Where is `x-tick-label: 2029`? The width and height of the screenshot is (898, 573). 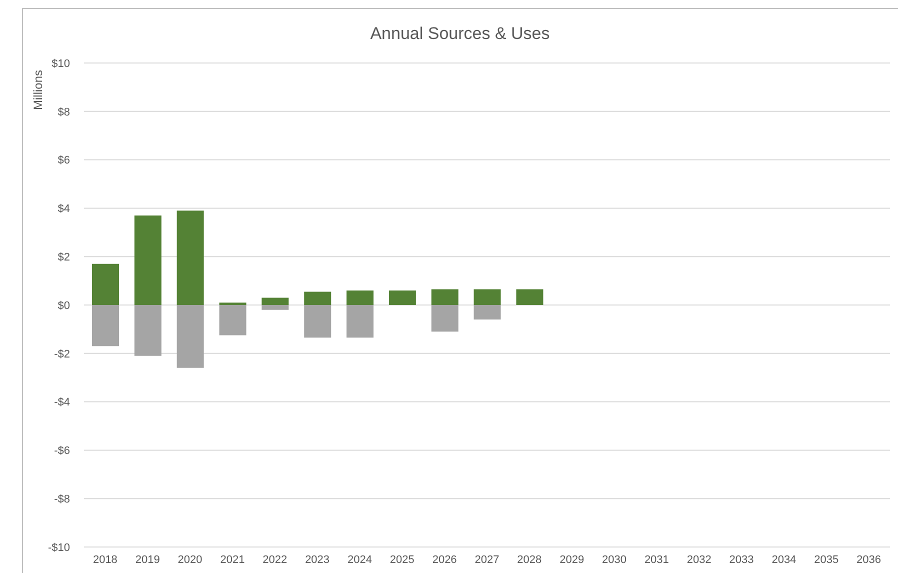 x-tick-label: 2029 is located at coordinates (572, 560).